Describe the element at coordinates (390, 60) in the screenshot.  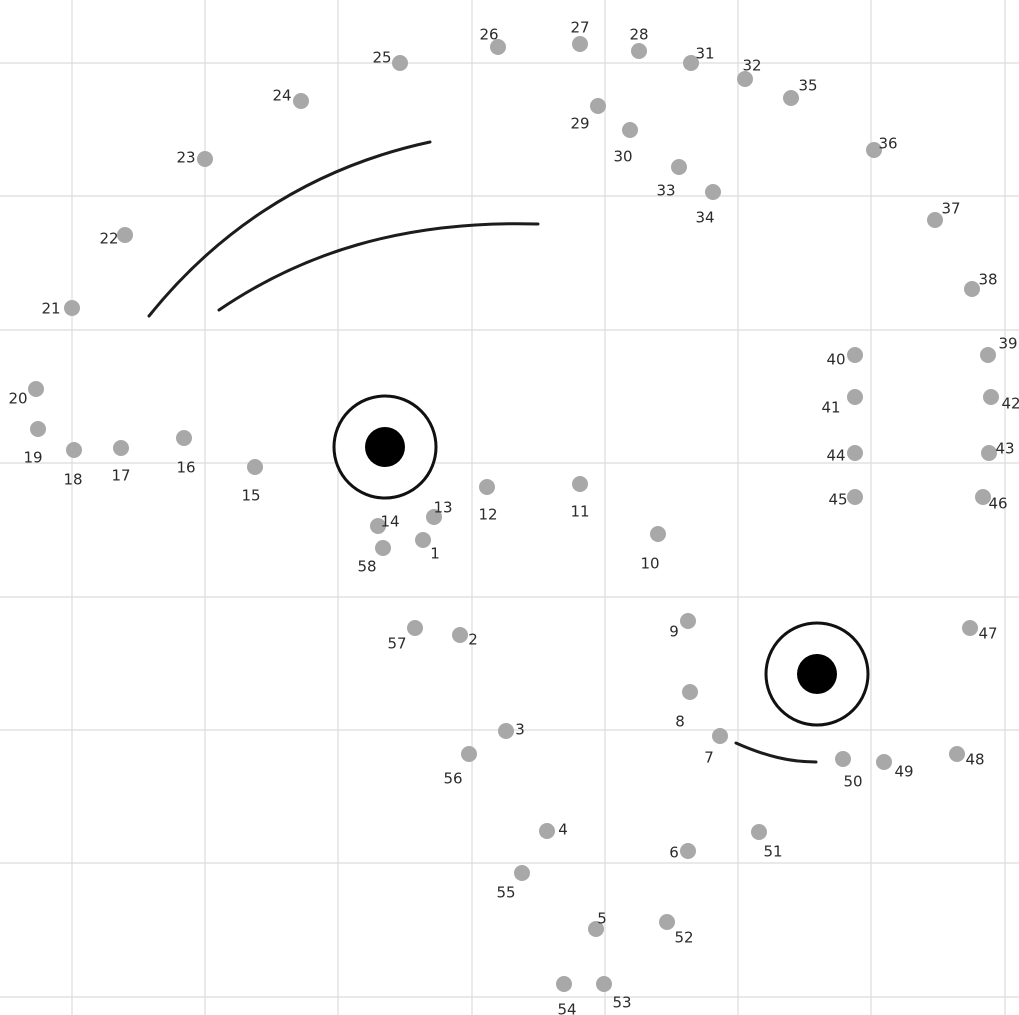
I see `dot-25: 25` at that location.